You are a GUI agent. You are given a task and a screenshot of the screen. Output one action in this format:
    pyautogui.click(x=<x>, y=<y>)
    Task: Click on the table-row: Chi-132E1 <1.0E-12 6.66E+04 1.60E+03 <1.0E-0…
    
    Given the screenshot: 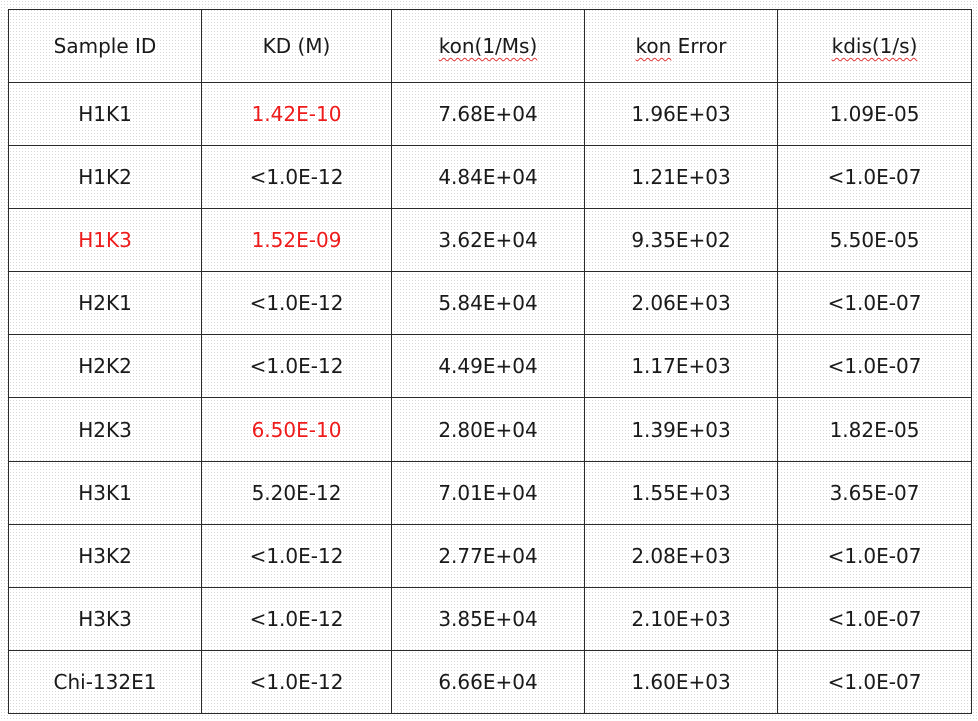 What is the action you would take?
    pyautogui.click(x=490, y=682)
    